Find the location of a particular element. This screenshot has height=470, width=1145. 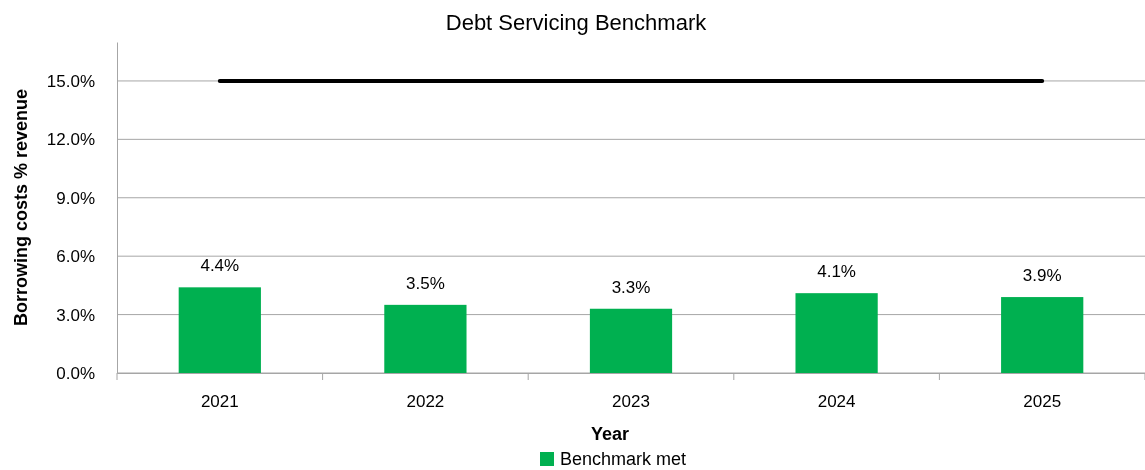

text: 4.1% is located at coordinates (836, 272).